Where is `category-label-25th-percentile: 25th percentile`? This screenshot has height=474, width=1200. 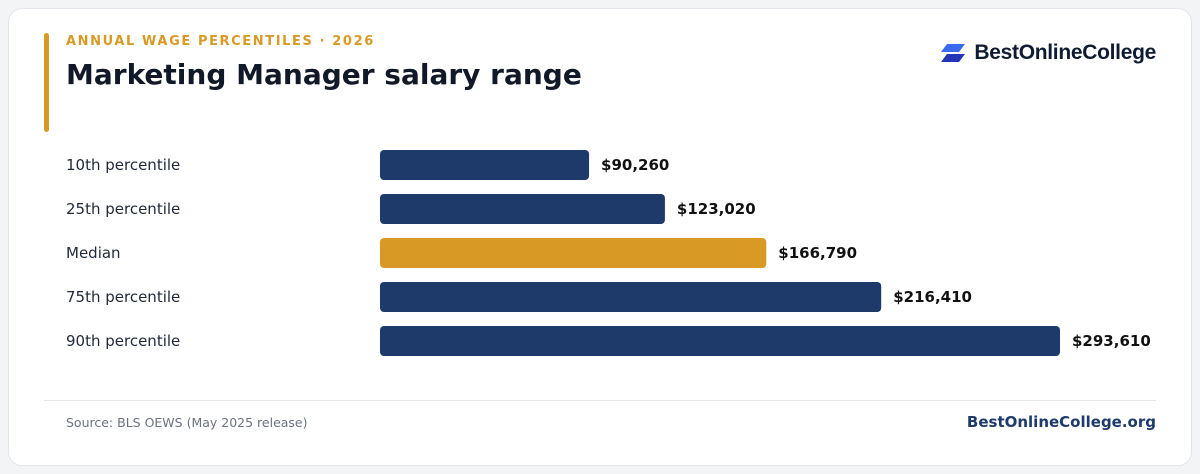 category-label-25th-percentile: 25th percentile is located at coordinates (123, 209).